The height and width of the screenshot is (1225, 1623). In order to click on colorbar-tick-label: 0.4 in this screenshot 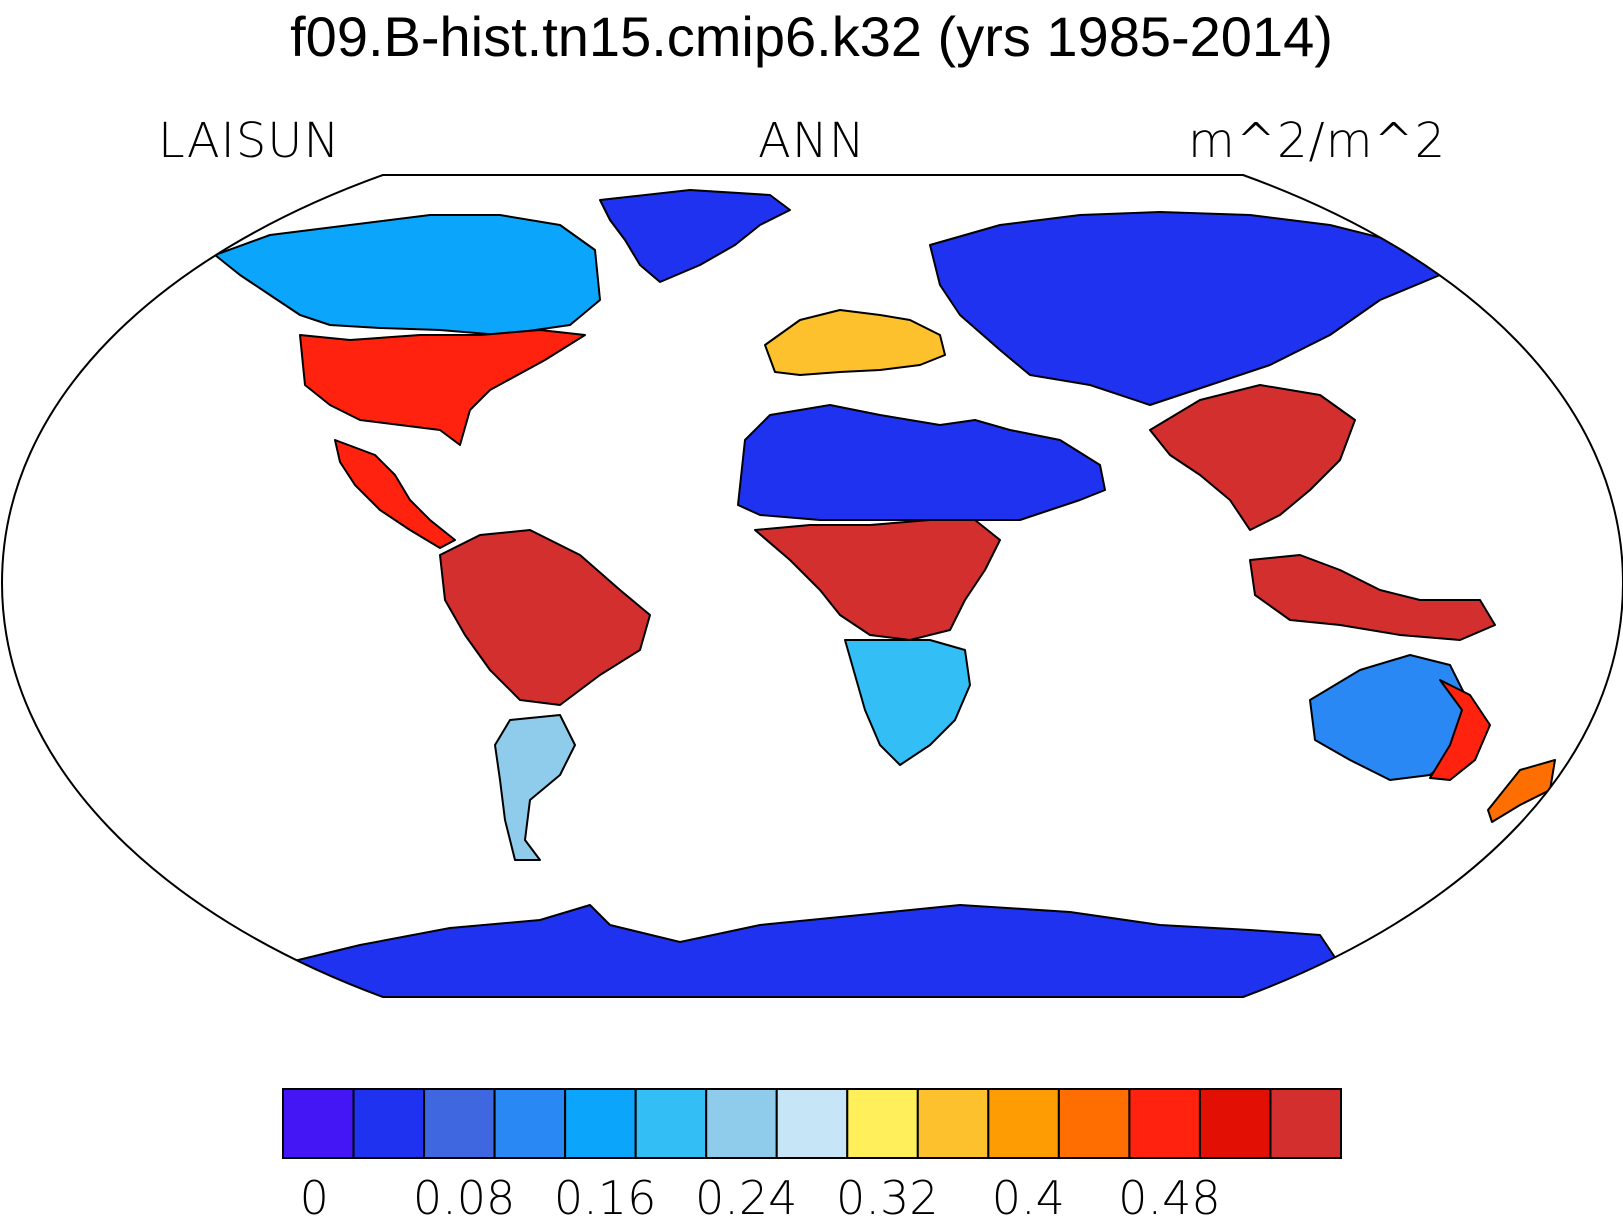, I will do `click(1028, 1198)`.